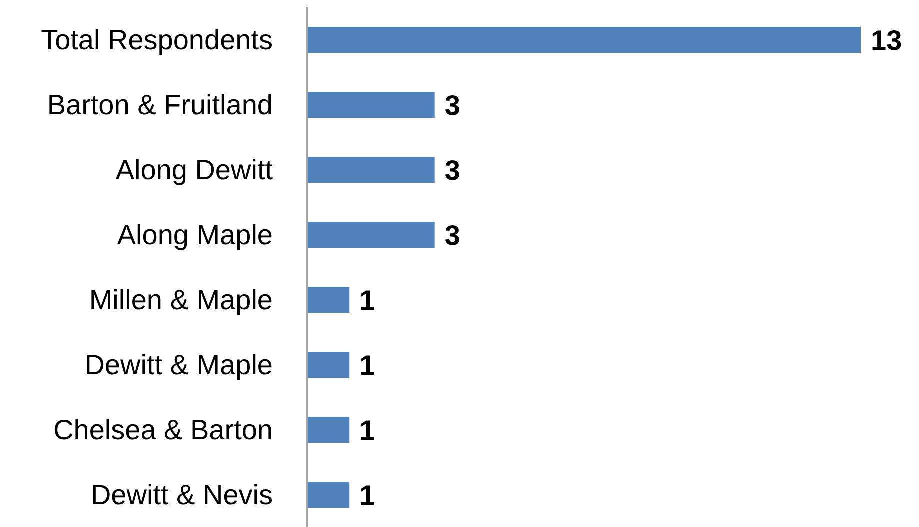  I want to click on y-tick-label: Total Respondents, so click(157, 40).